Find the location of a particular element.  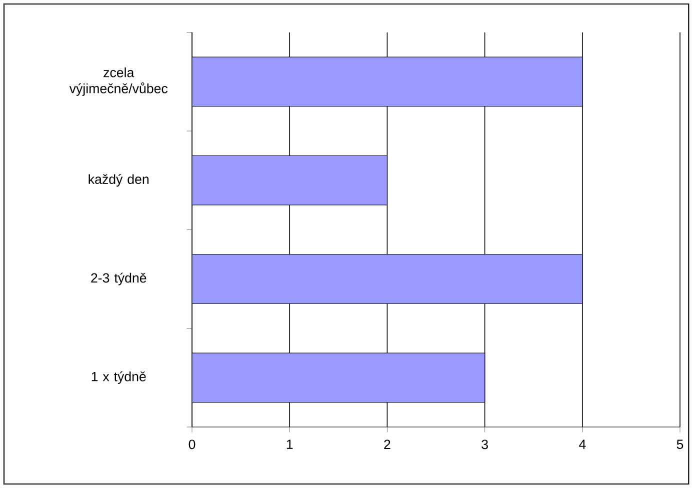

x-tick-label: 4 is located at coordinates (582, 444).